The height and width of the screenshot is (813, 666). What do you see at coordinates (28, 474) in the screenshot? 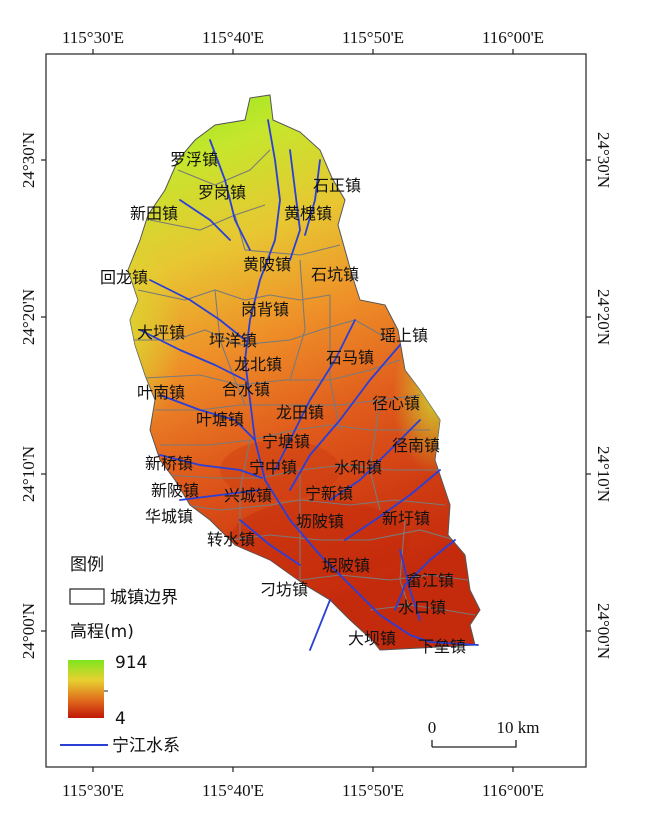
I see `lat-label-left-3: 24°10'N` at bounding box center [28, 474].